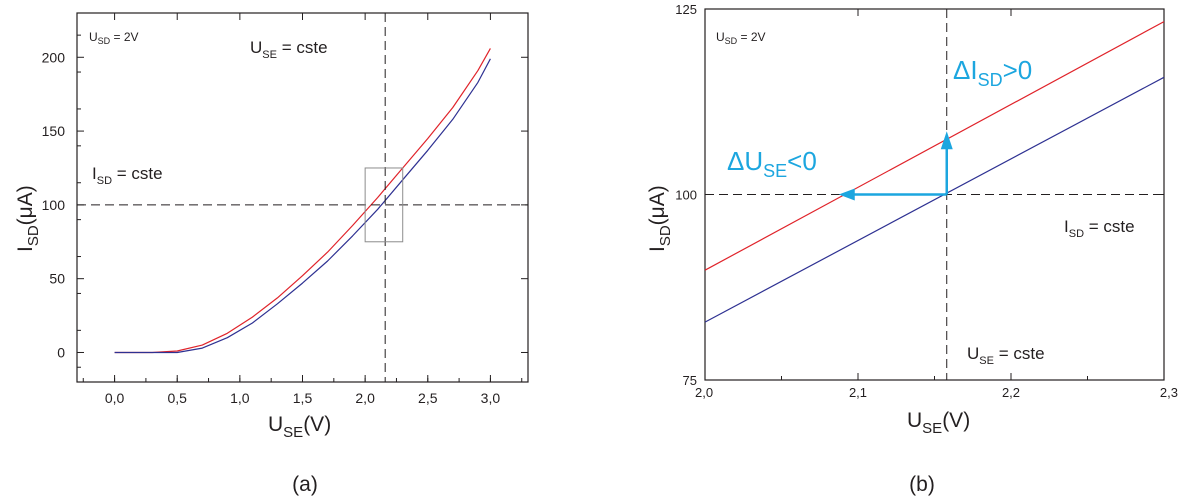  Describe the element at coordinates (127, 175) in the screenshot. I see `annotation-isd-cste-a: ISD = cste` at that location.